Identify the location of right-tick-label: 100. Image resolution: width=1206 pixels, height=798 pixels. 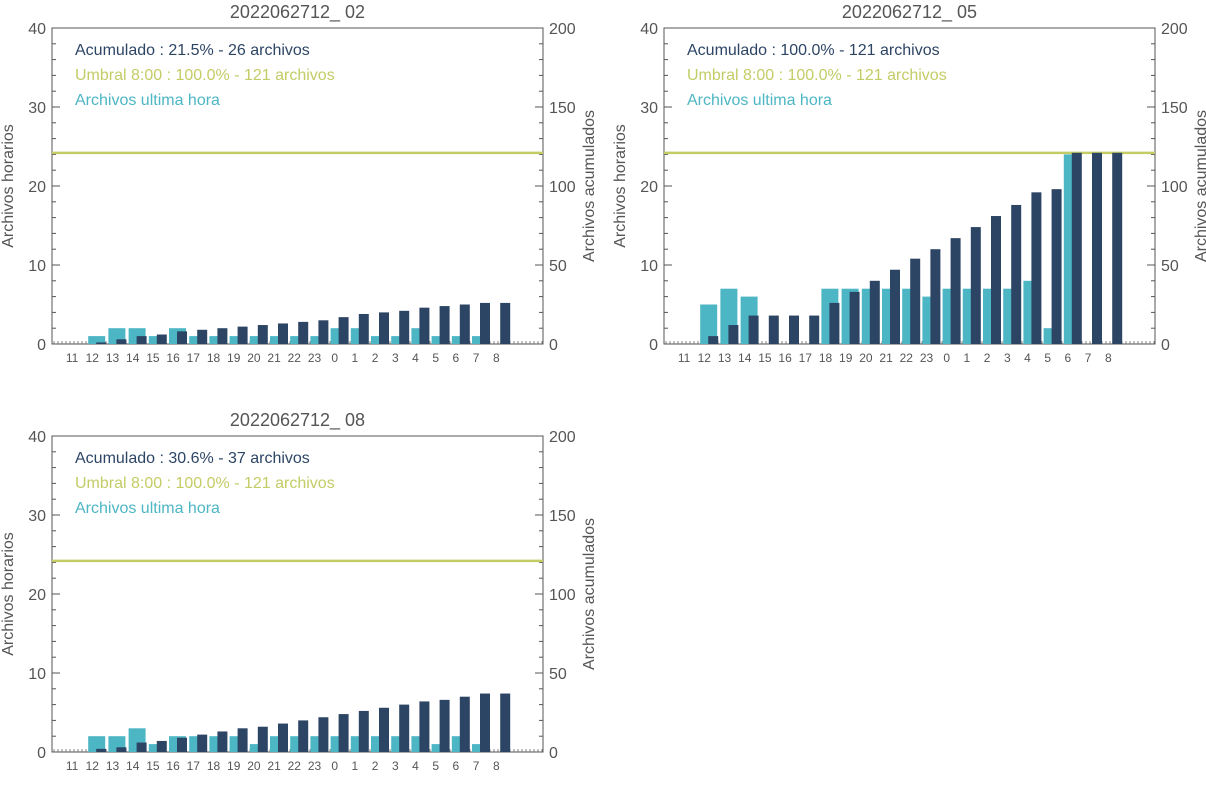
(562, 595).